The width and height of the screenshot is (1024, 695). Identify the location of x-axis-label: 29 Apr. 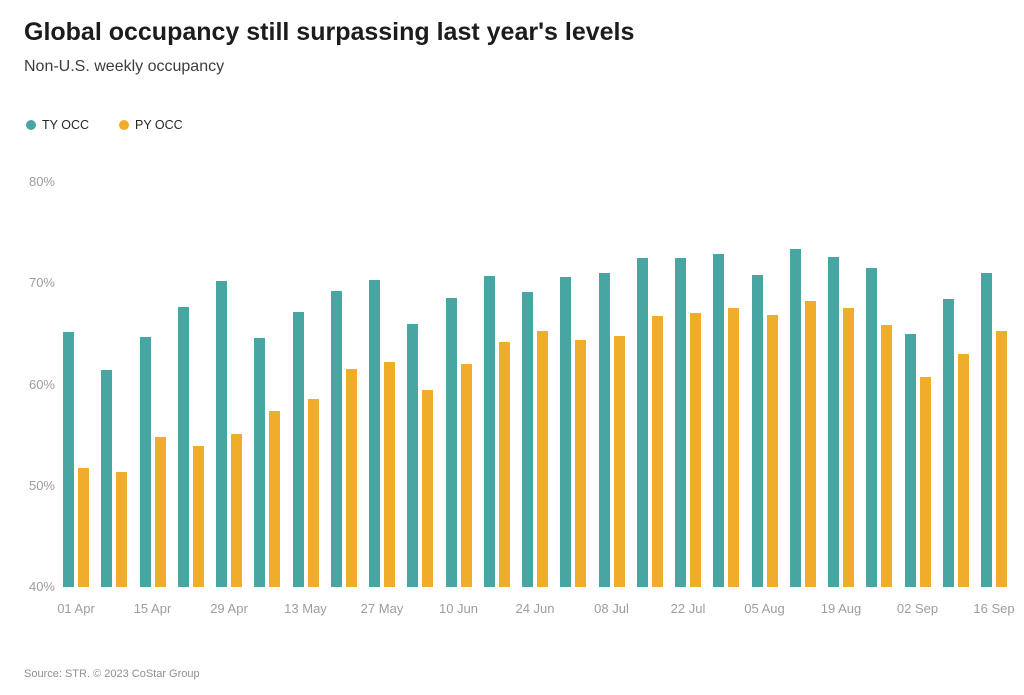
(229, 608).